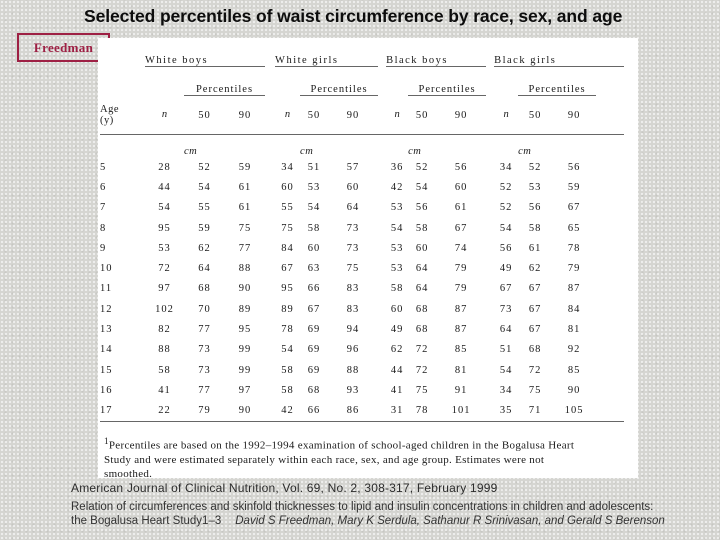 Image resolution: width=720 pixels, height=540 pixels. I want to click on table-cell: 70, so click(204, 309).